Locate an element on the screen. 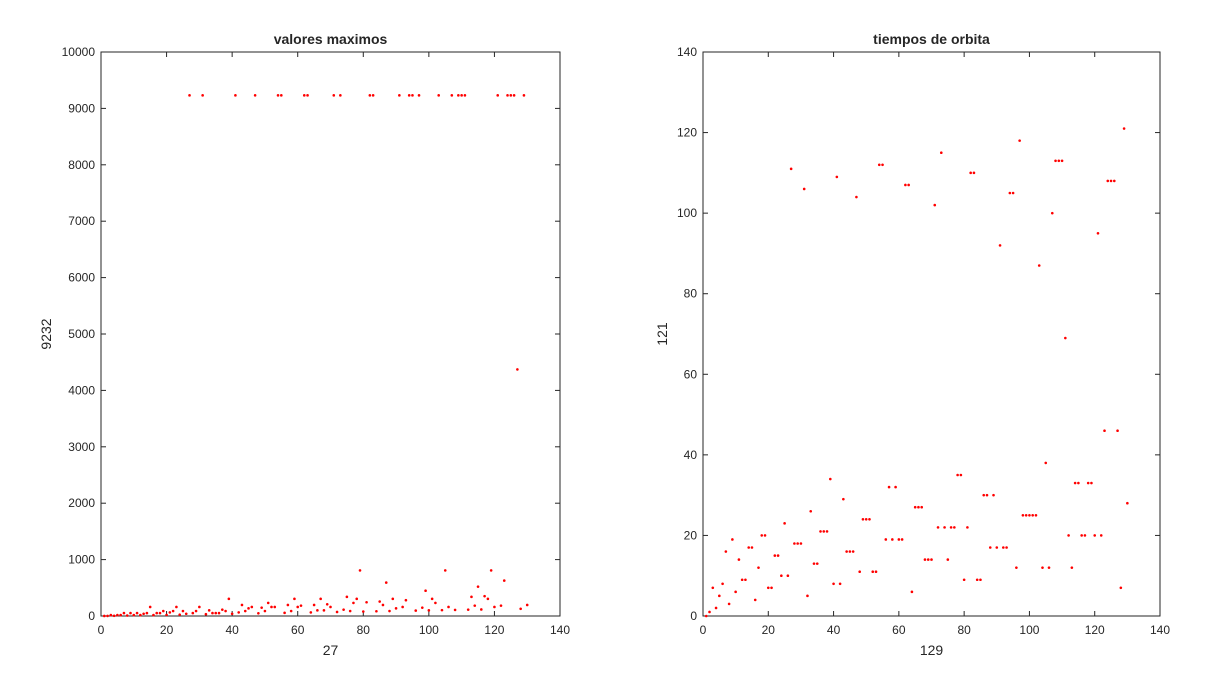 The height and width of the screenshot is (691, 1230). y-tick-label: 10000 is located at coordinates (79, 52).